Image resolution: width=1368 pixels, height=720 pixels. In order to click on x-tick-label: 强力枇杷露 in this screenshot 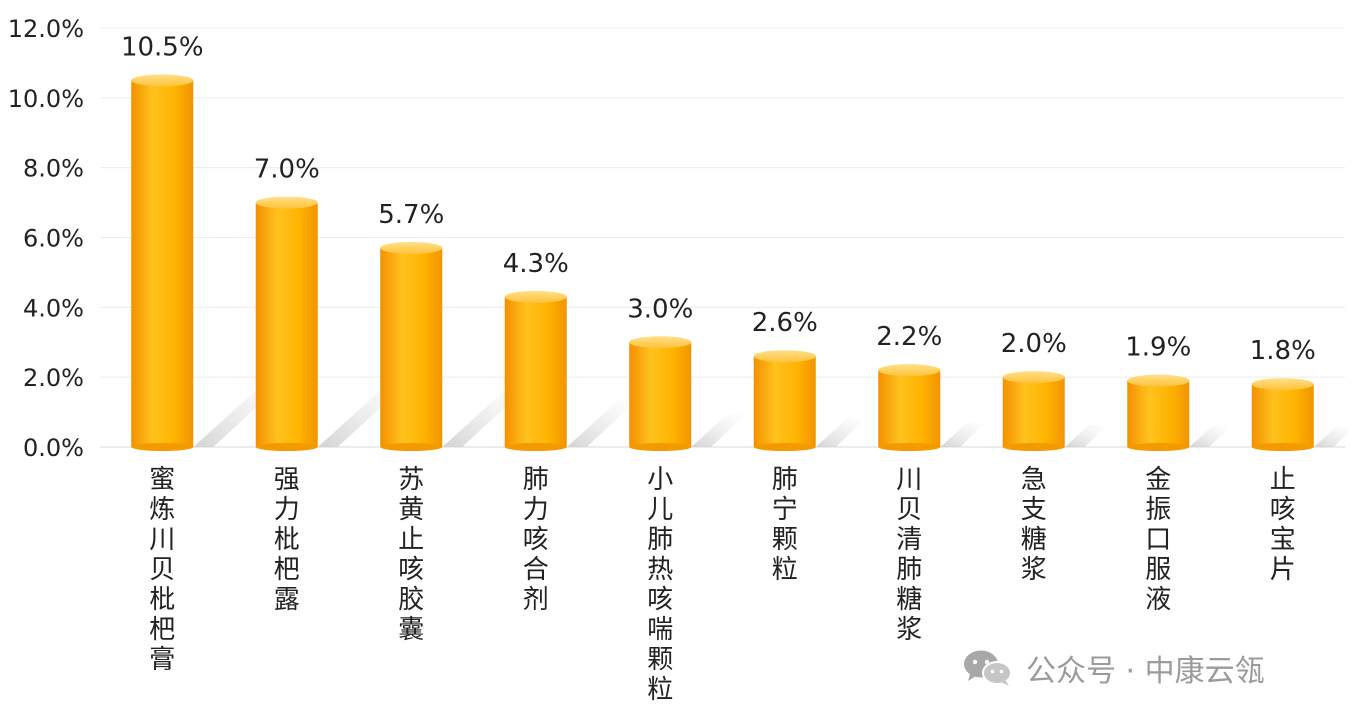, I will do `click(287, 540)`.